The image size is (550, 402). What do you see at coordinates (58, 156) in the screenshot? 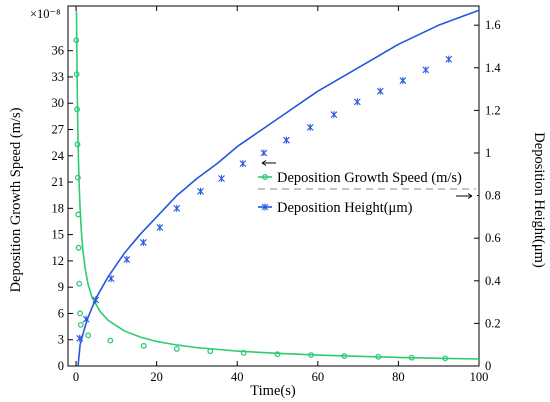
I see `y-left-tick-label: 24` at bounding box center [58, 156].